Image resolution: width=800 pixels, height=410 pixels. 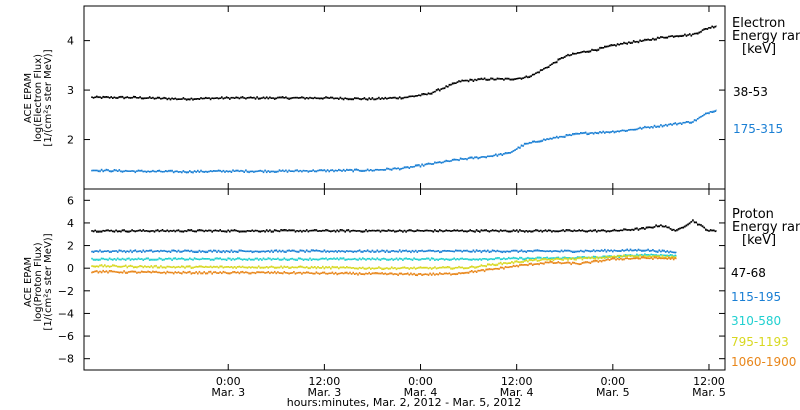 What do you see at coordinates (759, 49) in the screenshot?
I see `electron-legend-title-line3: [keV]` at bounding box center [759, 49].